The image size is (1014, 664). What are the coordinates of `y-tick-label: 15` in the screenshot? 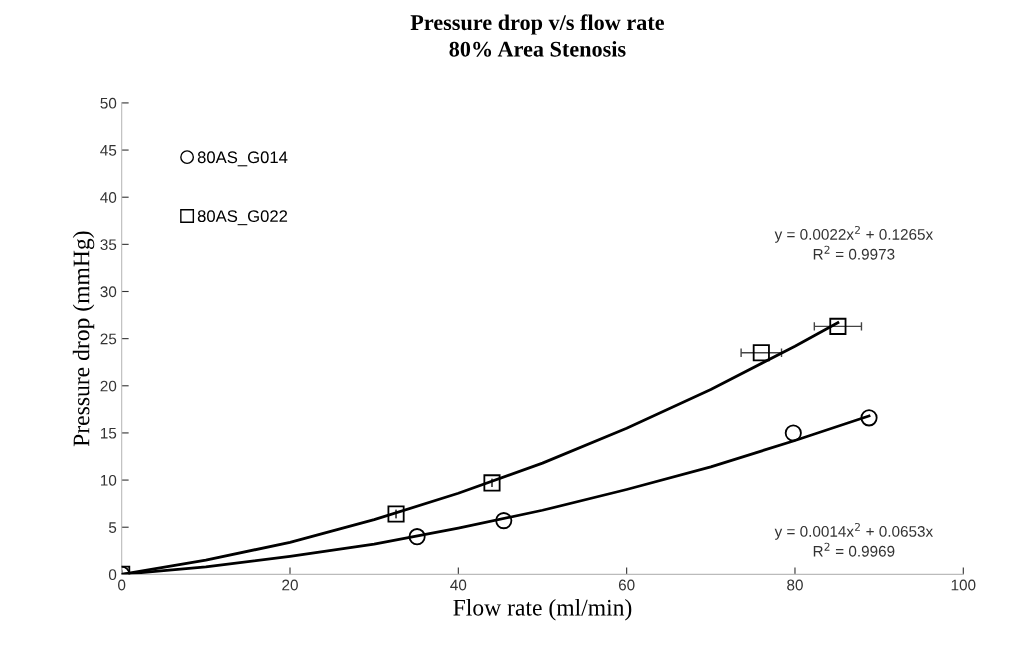 It's located at (108, 433).